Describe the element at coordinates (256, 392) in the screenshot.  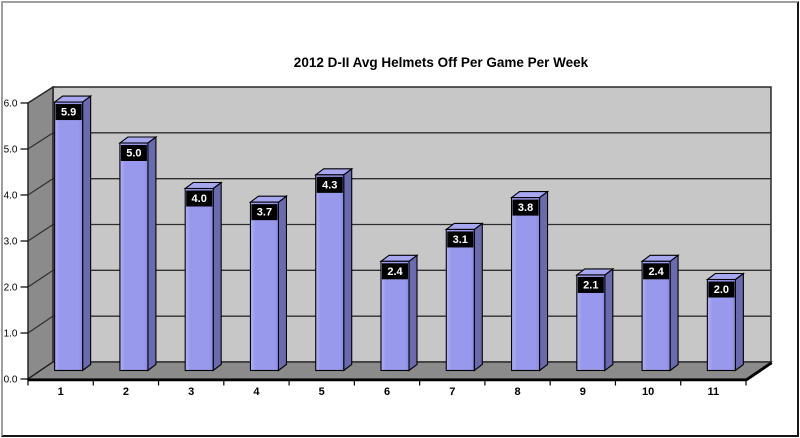
I see `x-axis-label: 4` at that location.